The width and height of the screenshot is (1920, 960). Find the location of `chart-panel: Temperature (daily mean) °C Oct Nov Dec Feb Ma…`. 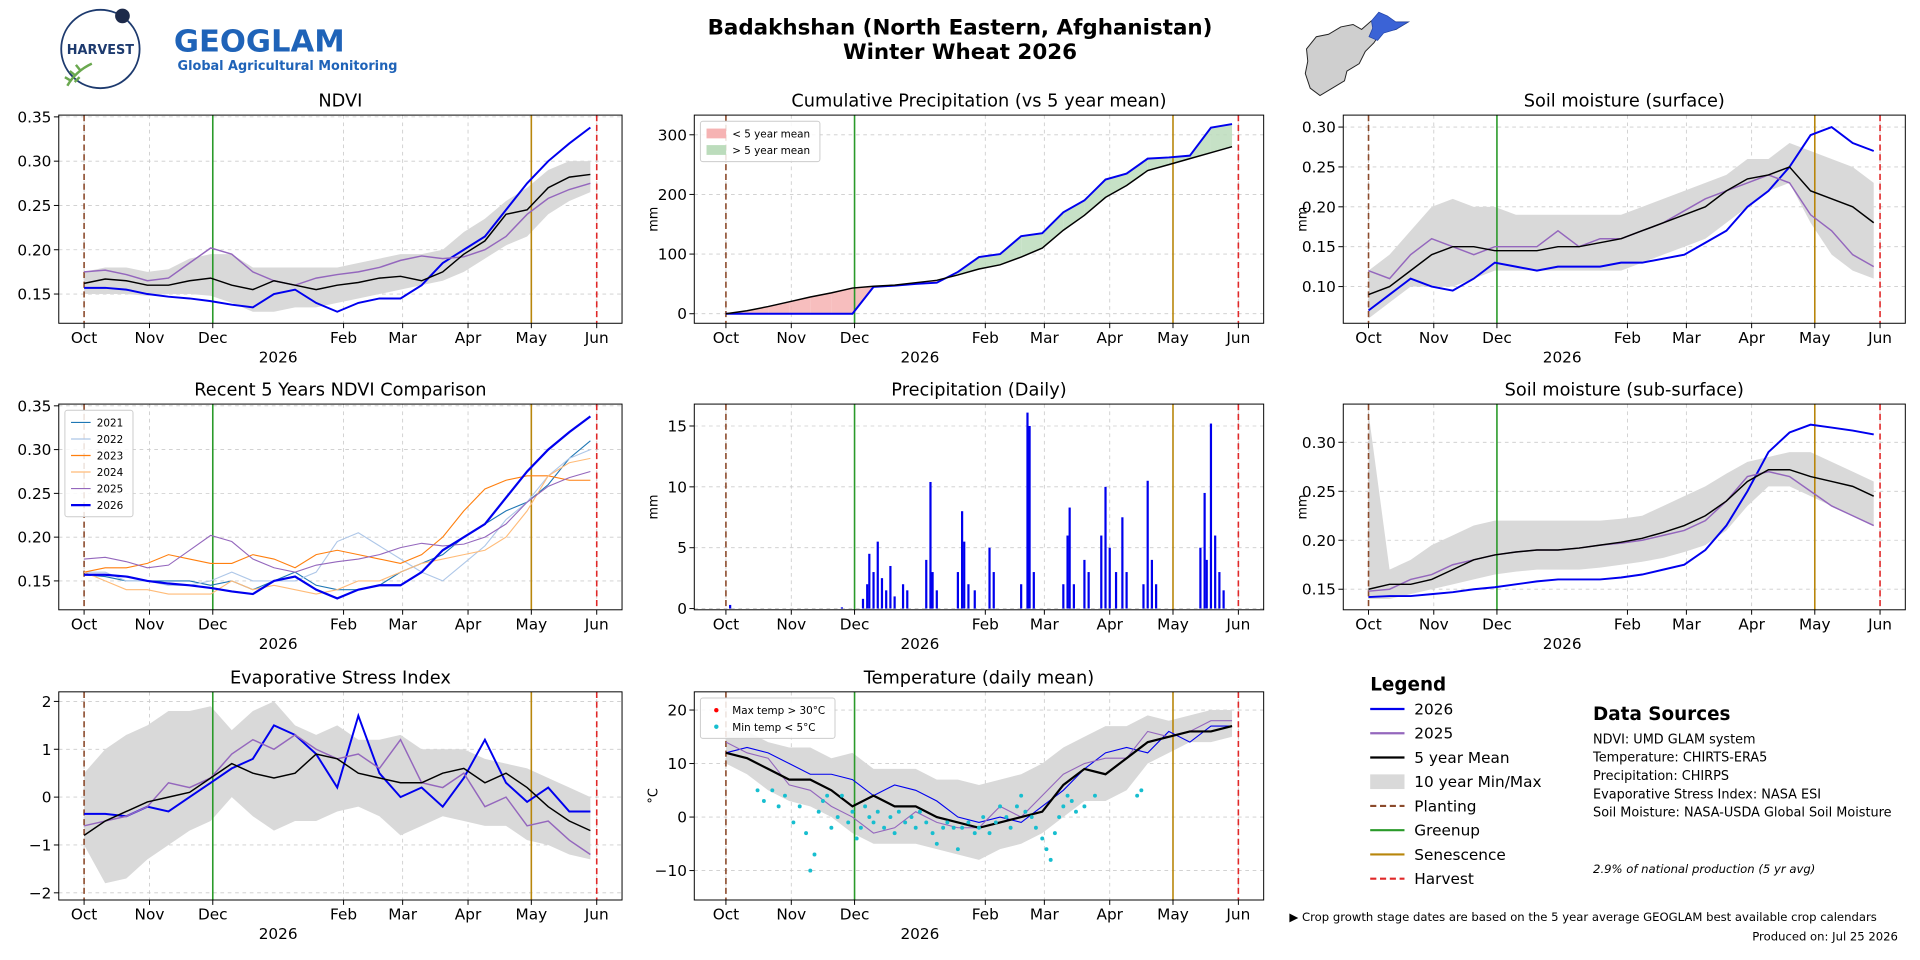

chart-panel: Temperature (daily mean) °C Oct Nov Dec Feb Ma… is located at coordinates (956, 805).